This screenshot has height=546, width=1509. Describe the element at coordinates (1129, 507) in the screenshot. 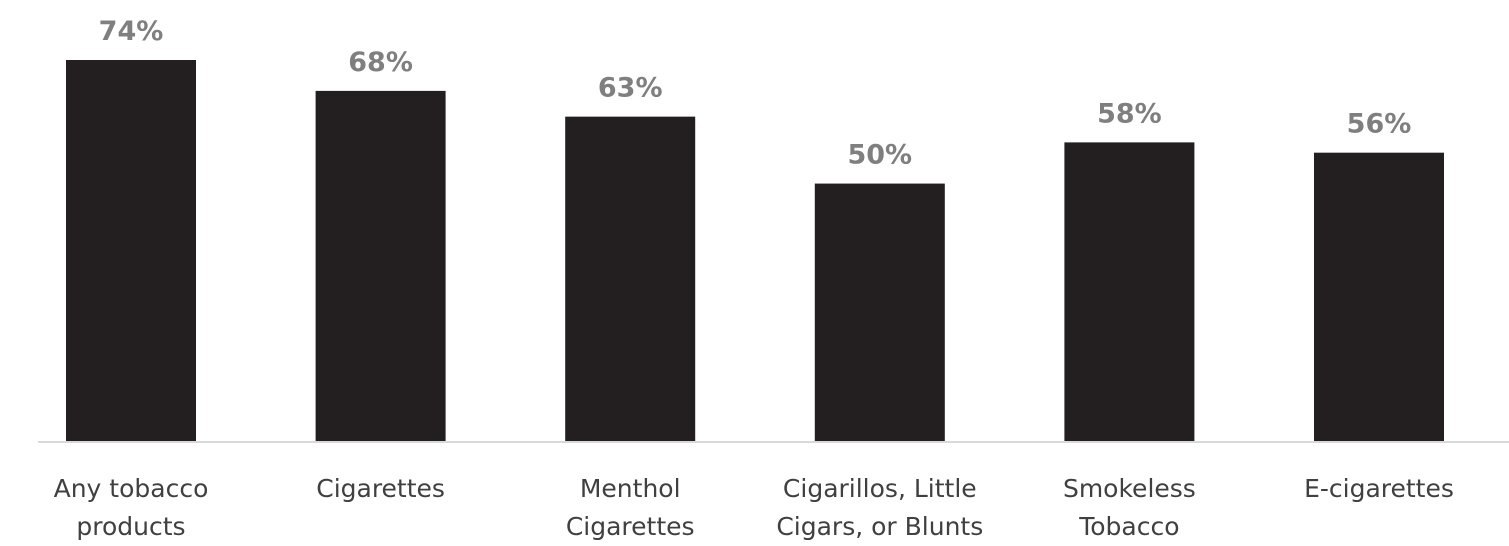

I see `x-tick-label: Smokeless Tobacco` at that location.